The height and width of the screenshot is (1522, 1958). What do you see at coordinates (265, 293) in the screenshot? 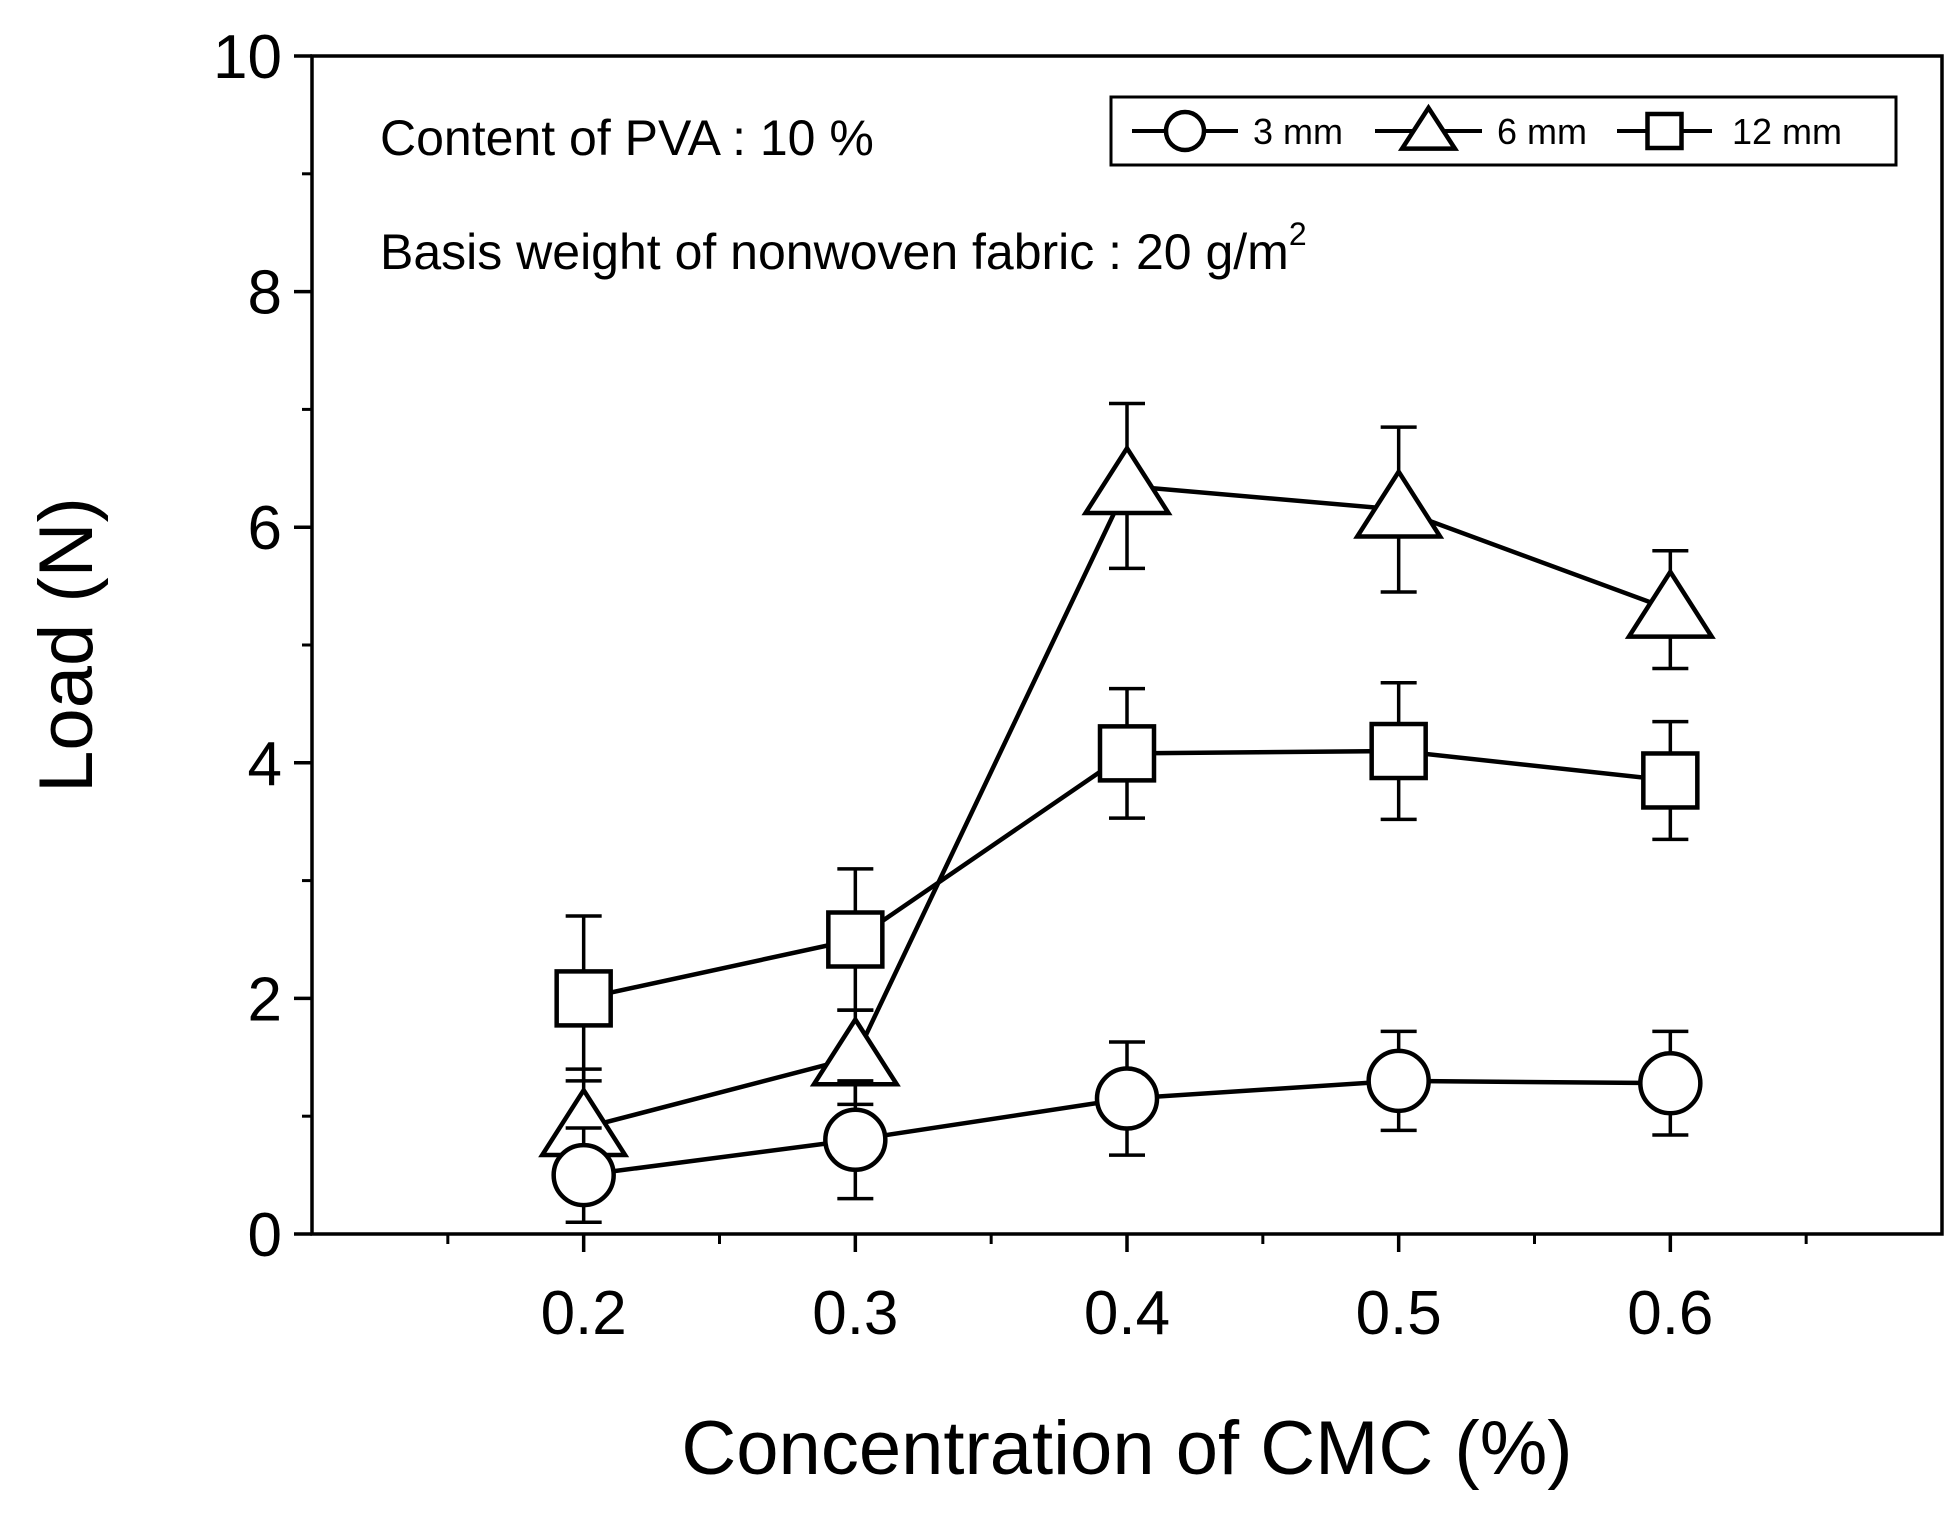
I see `y-tick-label-8: 8` at bounding box center [265, 293].